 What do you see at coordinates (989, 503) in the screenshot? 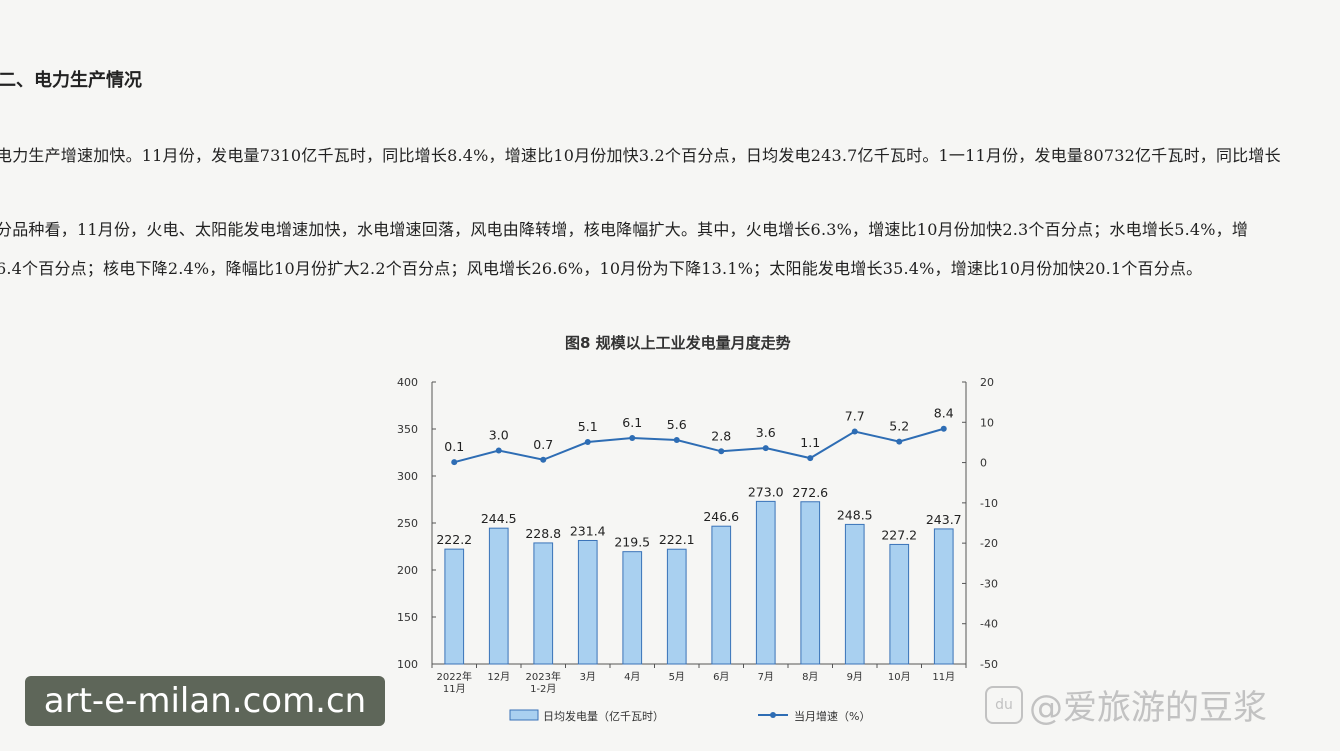
I see `right-tick-label: -10` at bounding box center [989, 503].